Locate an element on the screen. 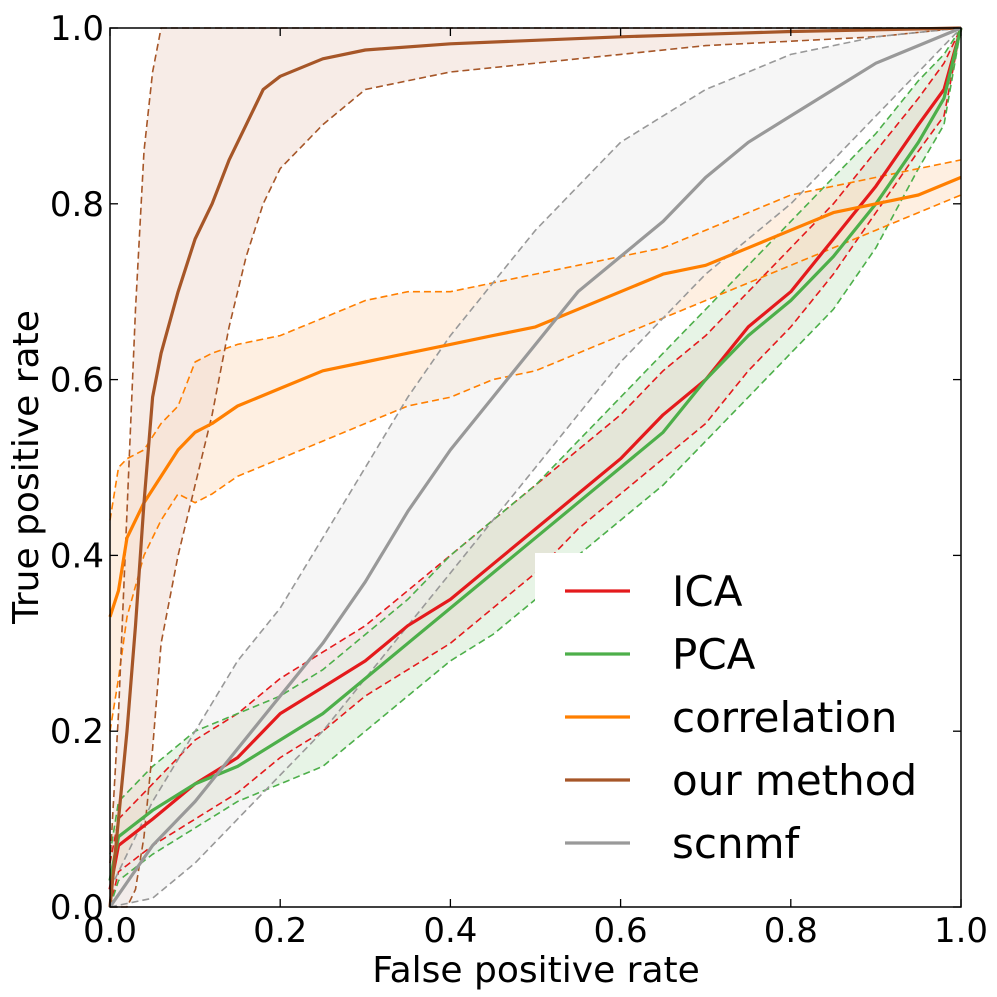 This screenshot has height=997, width=997. y-axis-title: True positive rate is located at coordinates (26, 467).